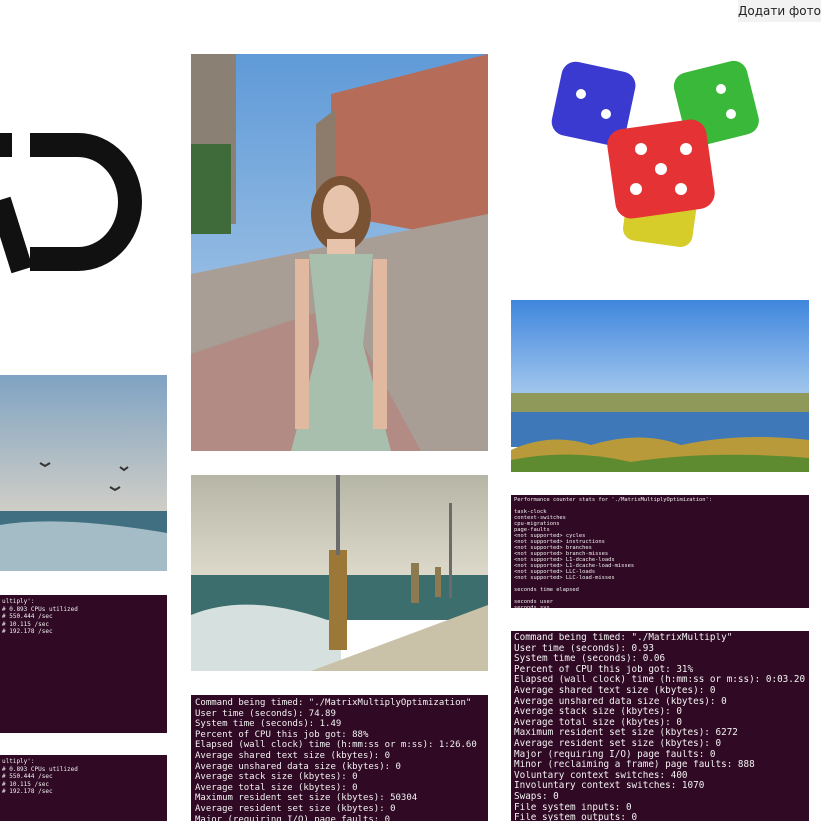 This screenshot has width=821, height=821. What do you see at coordinates (555, 572) in the screenshot?
I see `terminal-line: <not supported> LLC-loads` at bounding box center [555, 572].